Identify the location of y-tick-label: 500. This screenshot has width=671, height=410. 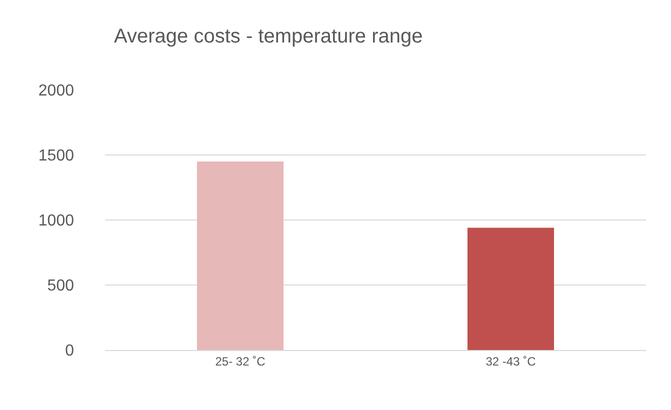
(60, 286).